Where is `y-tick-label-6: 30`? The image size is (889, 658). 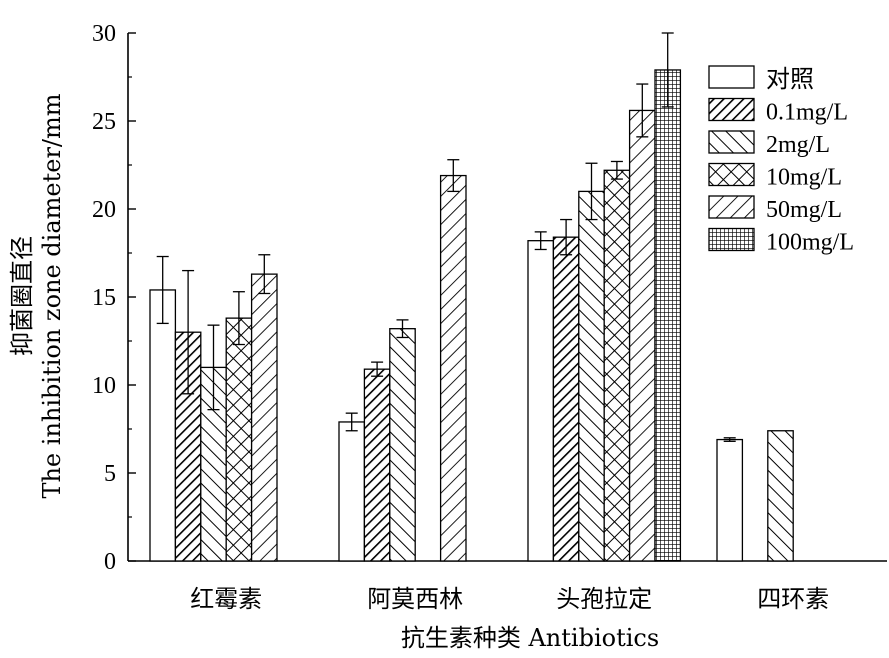 y-tick-label-6: 30 is located at coordinates (104, 34).